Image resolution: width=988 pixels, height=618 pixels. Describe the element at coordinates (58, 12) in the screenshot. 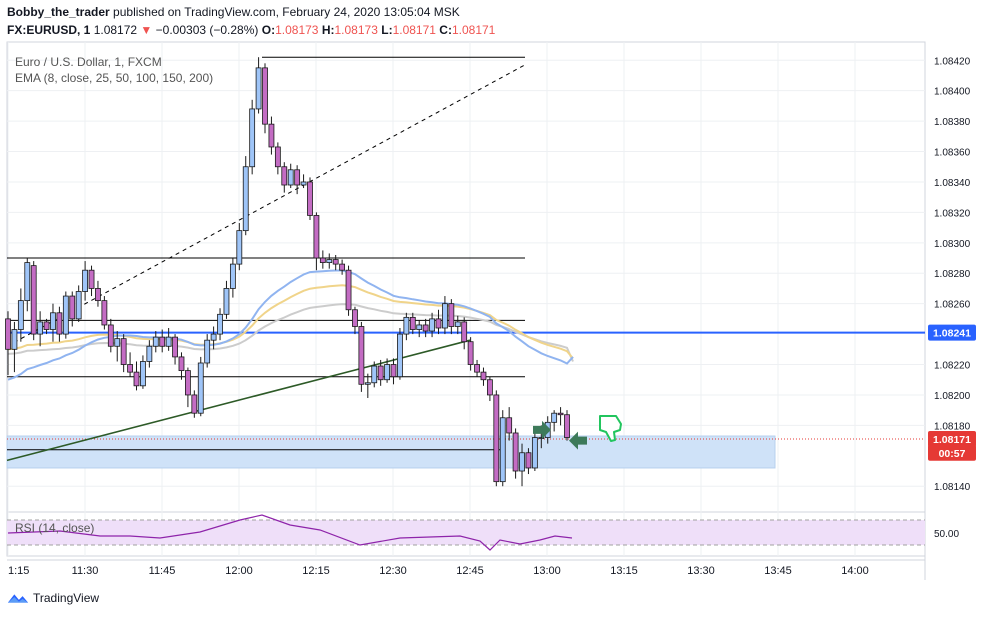

I see `author-name: Bobby_the_trader` at that location.